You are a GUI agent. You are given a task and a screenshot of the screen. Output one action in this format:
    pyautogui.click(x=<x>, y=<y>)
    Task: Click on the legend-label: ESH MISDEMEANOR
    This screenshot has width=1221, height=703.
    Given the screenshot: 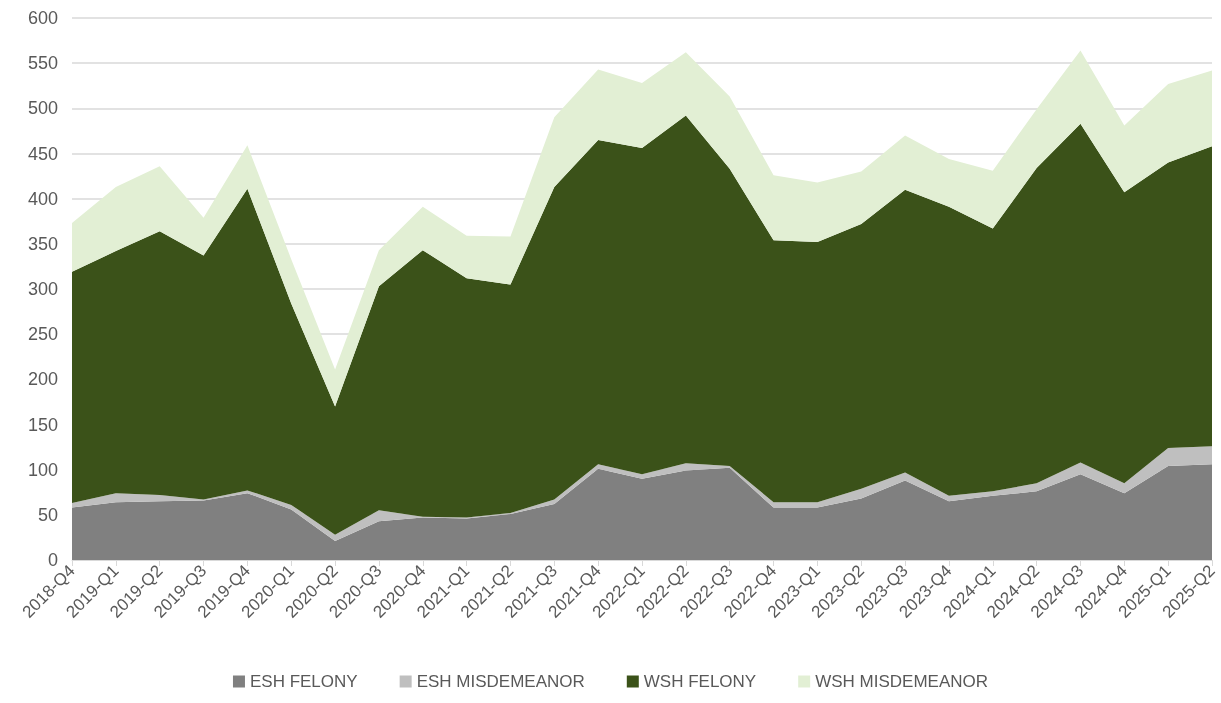 What is the action you would take?
    pyautogui.click(x=500, y=681)
    